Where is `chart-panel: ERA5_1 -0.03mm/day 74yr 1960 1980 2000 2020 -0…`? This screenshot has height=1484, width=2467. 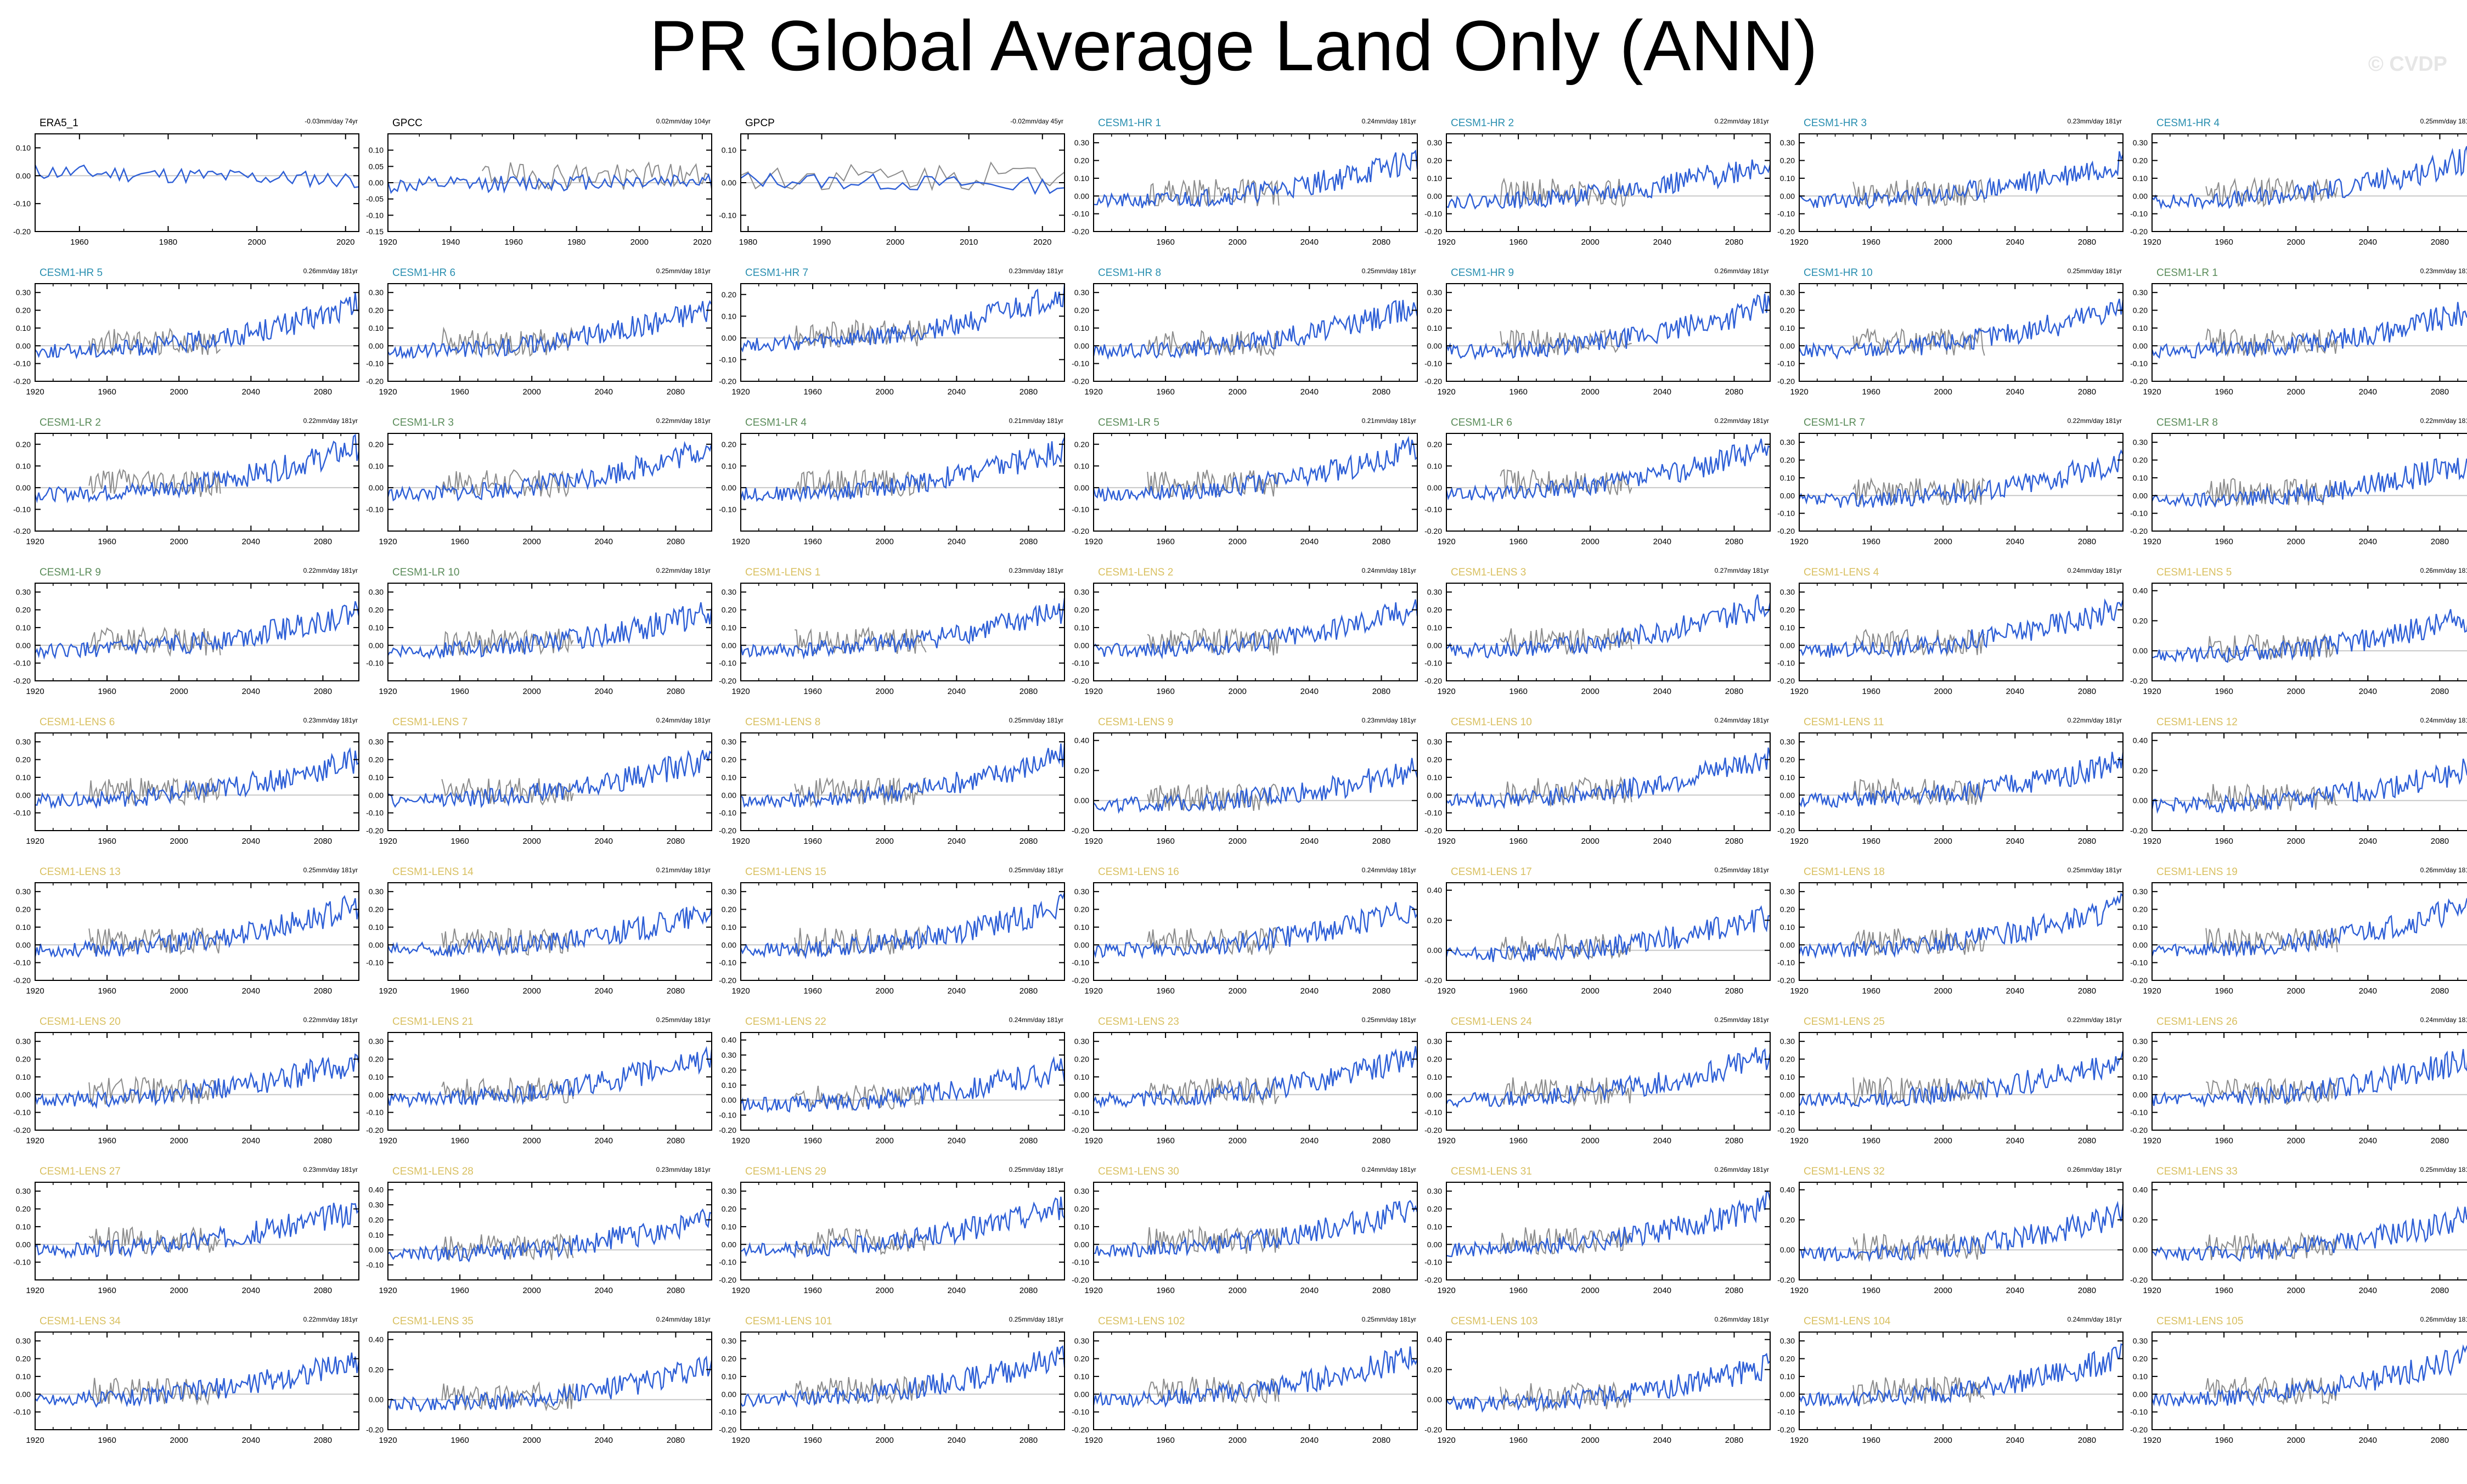 chart-panel: ERA5_1 -0.03mm/day 74yr 1960 1980 2000 2020 -0… is located at coordinates (186, 184).